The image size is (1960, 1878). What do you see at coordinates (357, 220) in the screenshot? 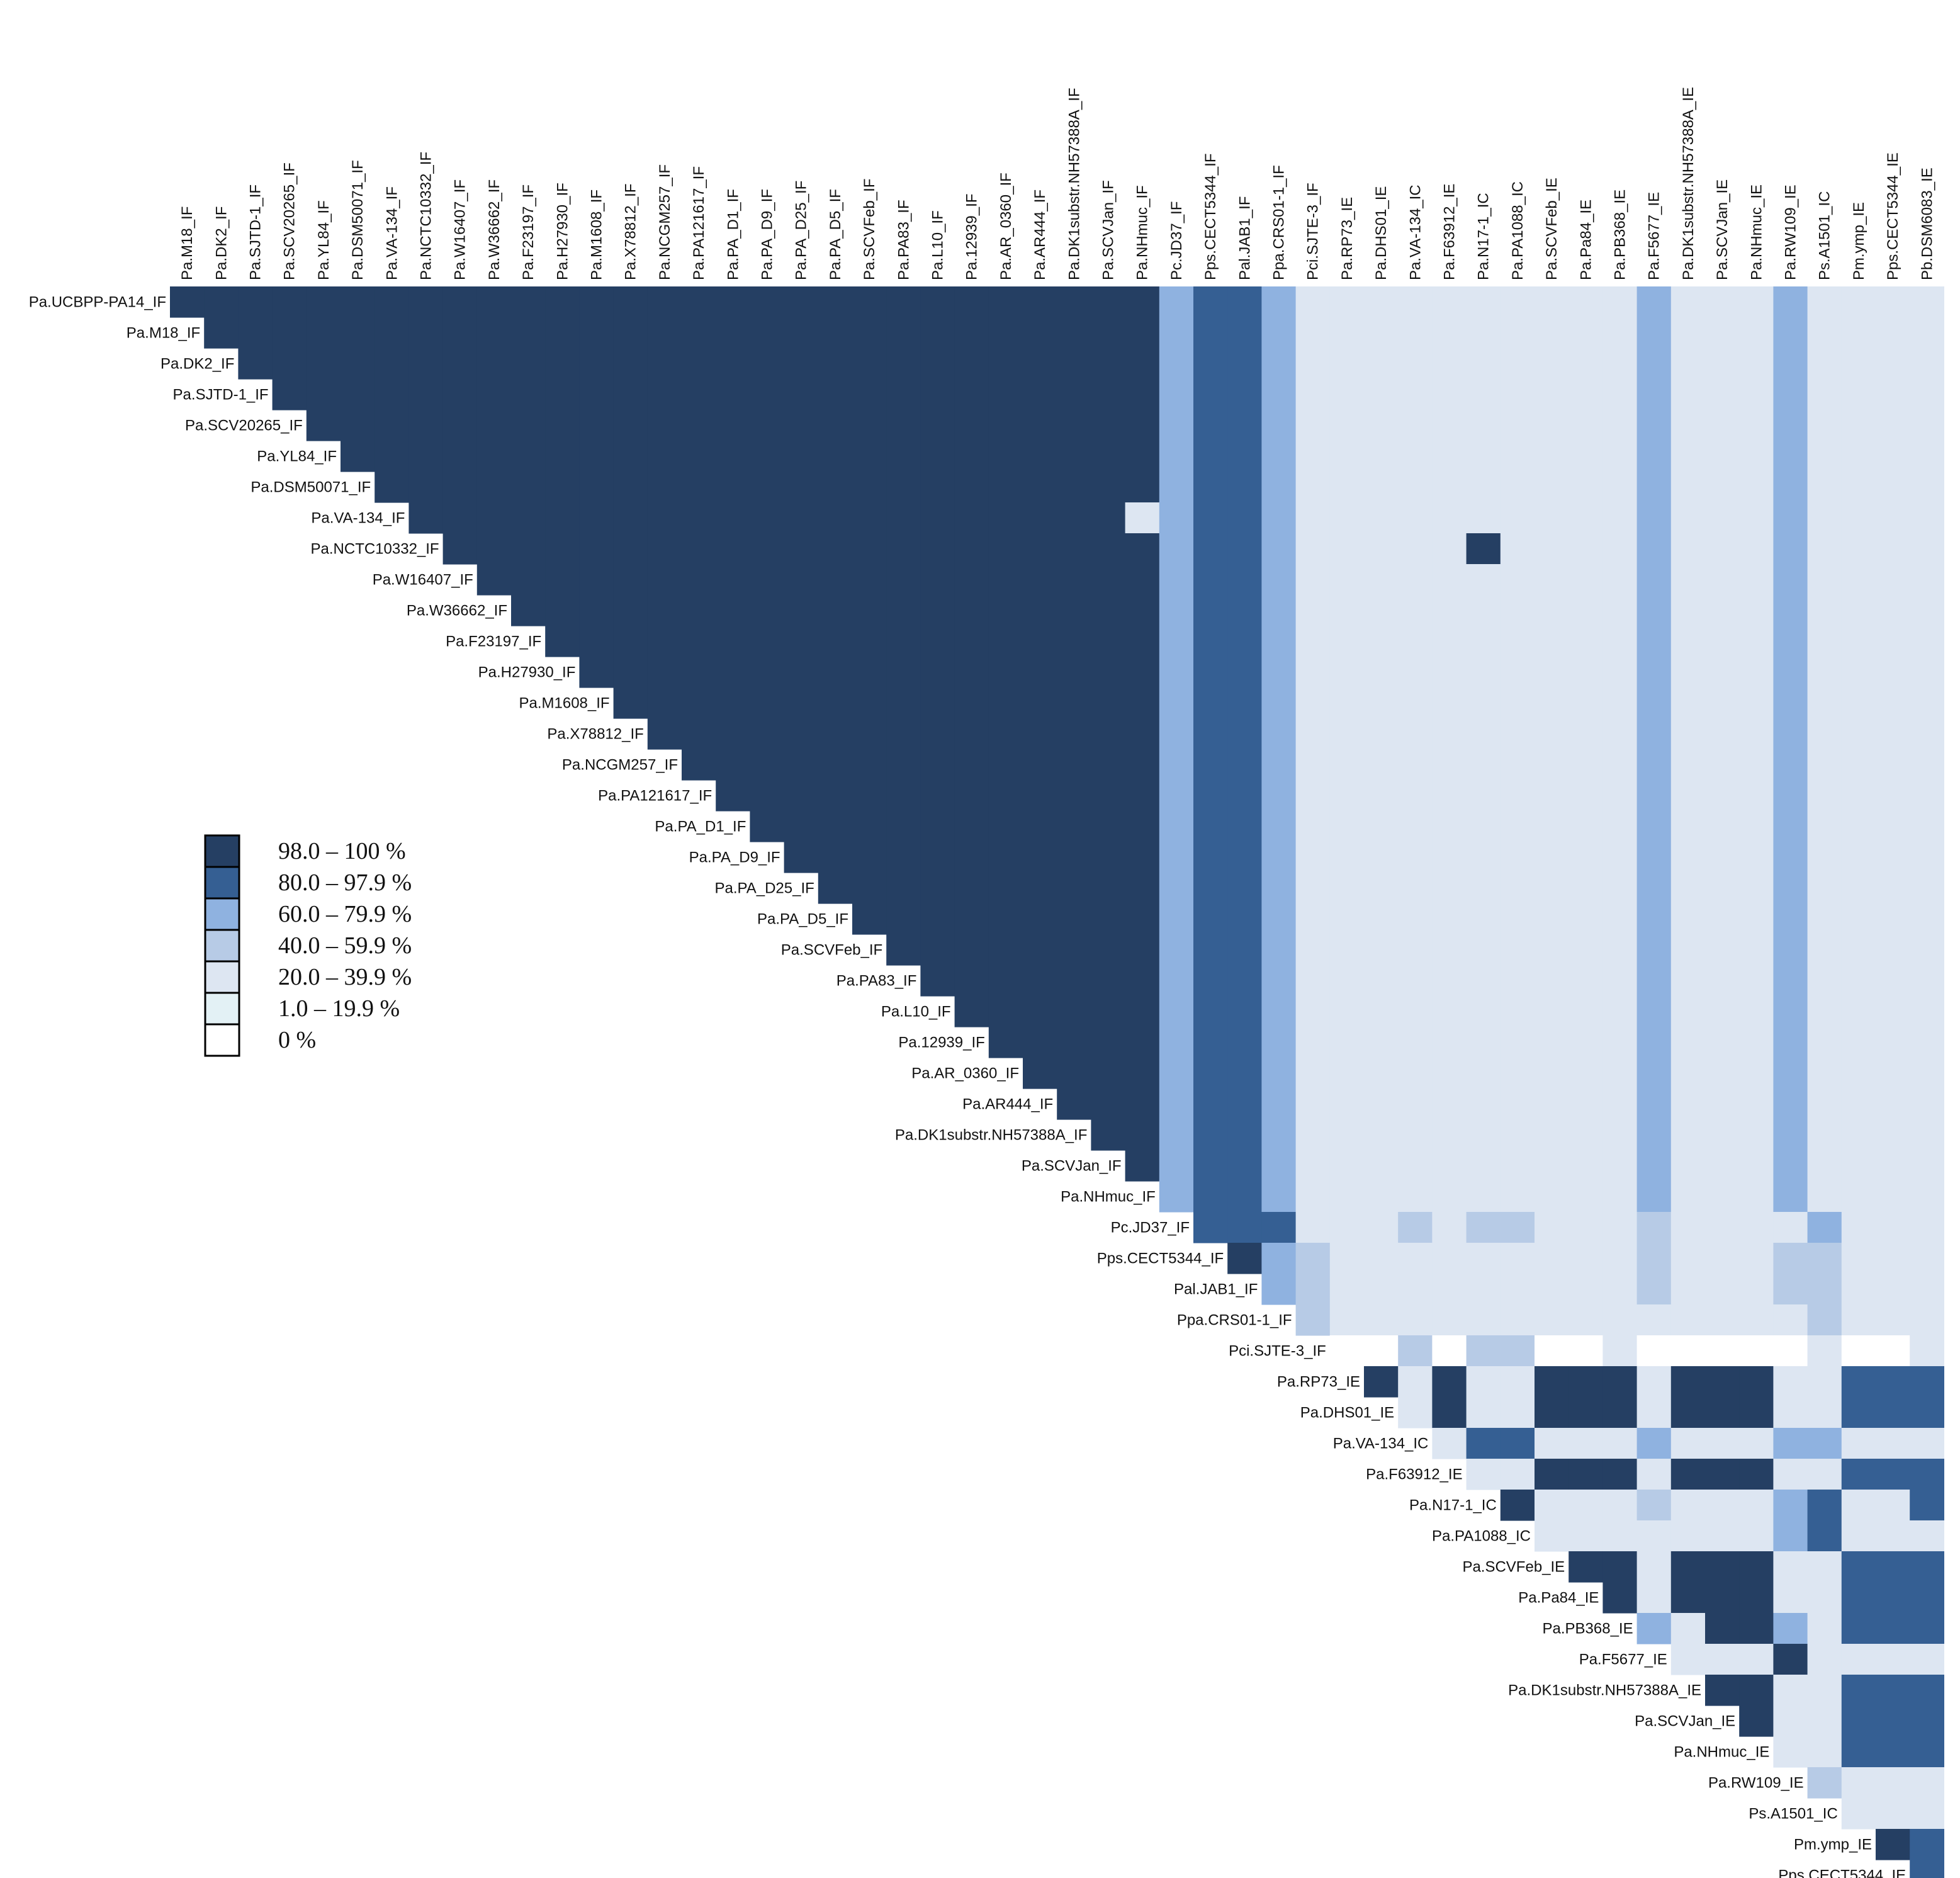
I see `column-label-pa-dsm50071-if: Pa.DSM50071_IF` at bounding box center [357, 220].